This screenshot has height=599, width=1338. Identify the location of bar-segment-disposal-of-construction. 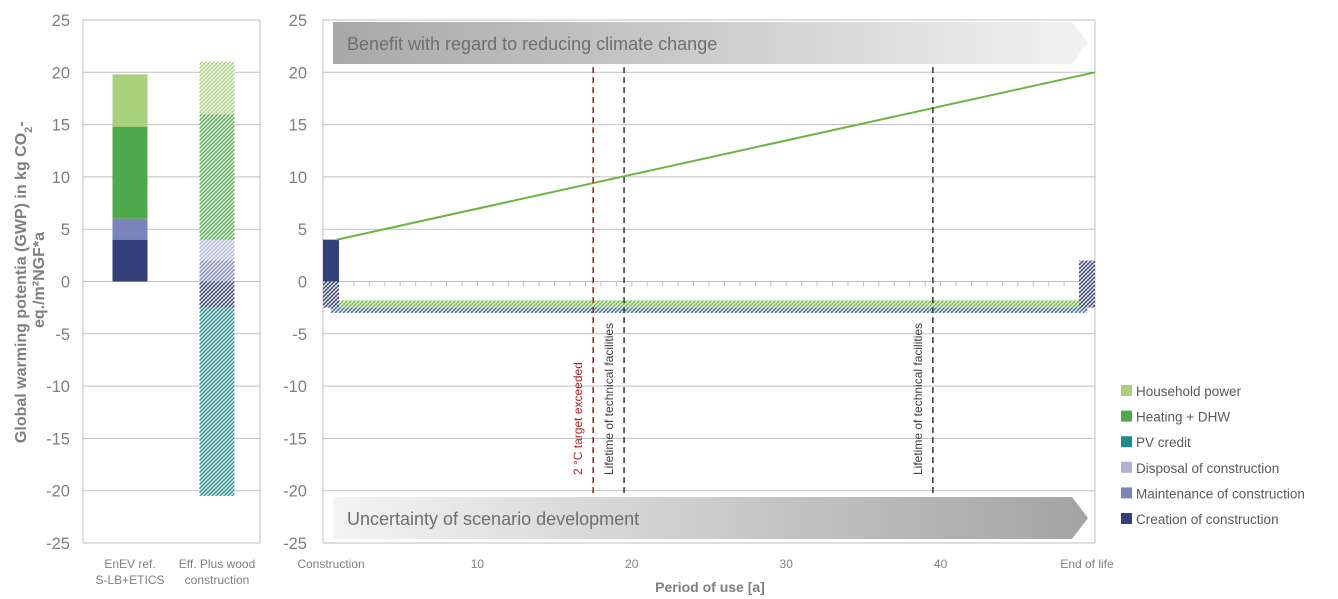
(217, 250).